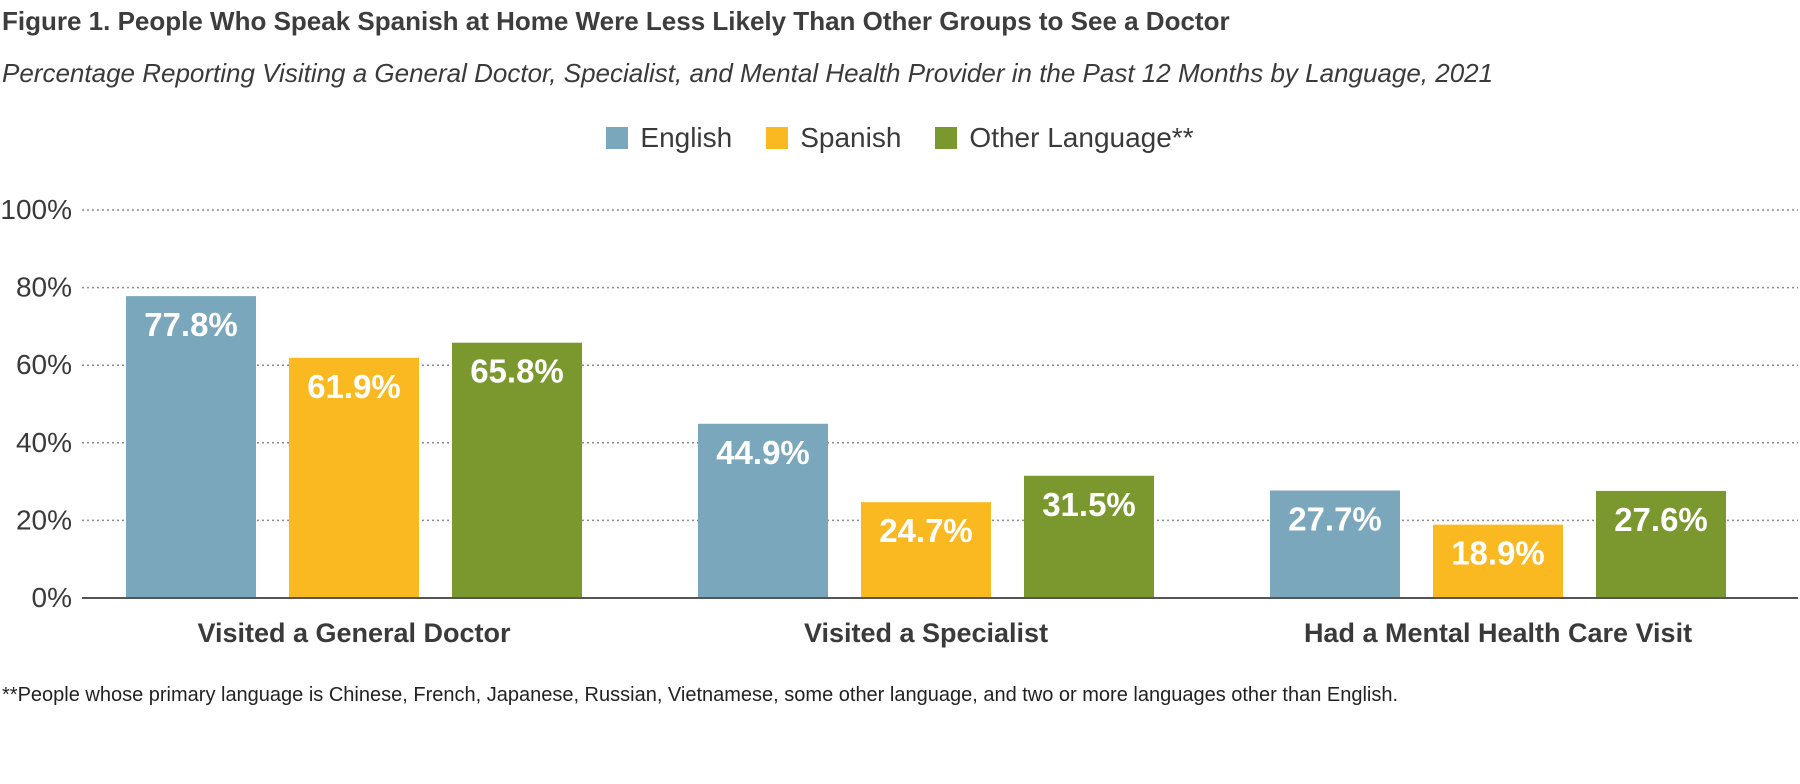 The height and width of the screenshot is (784, 1800). What do you see at coordinates (354, 633) in the screenshot?
I see `x-category-label: Visited a General Doctor` at bounding box center [354, 633].